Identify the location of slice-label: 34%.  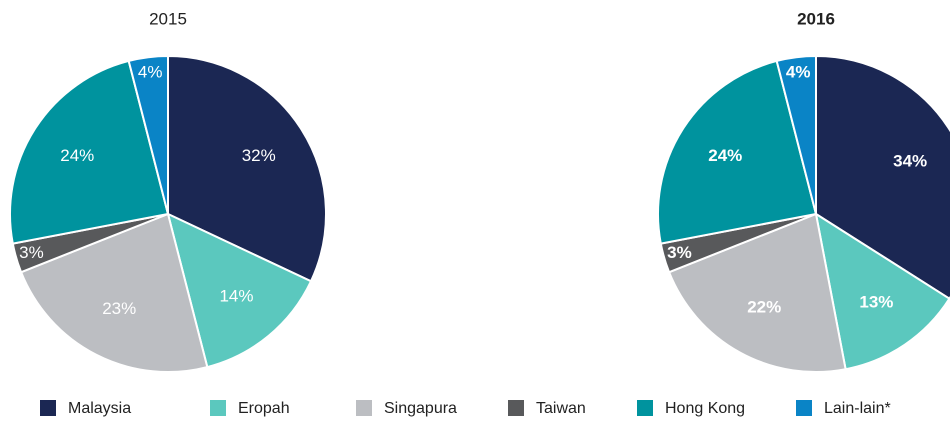
(910, 161).